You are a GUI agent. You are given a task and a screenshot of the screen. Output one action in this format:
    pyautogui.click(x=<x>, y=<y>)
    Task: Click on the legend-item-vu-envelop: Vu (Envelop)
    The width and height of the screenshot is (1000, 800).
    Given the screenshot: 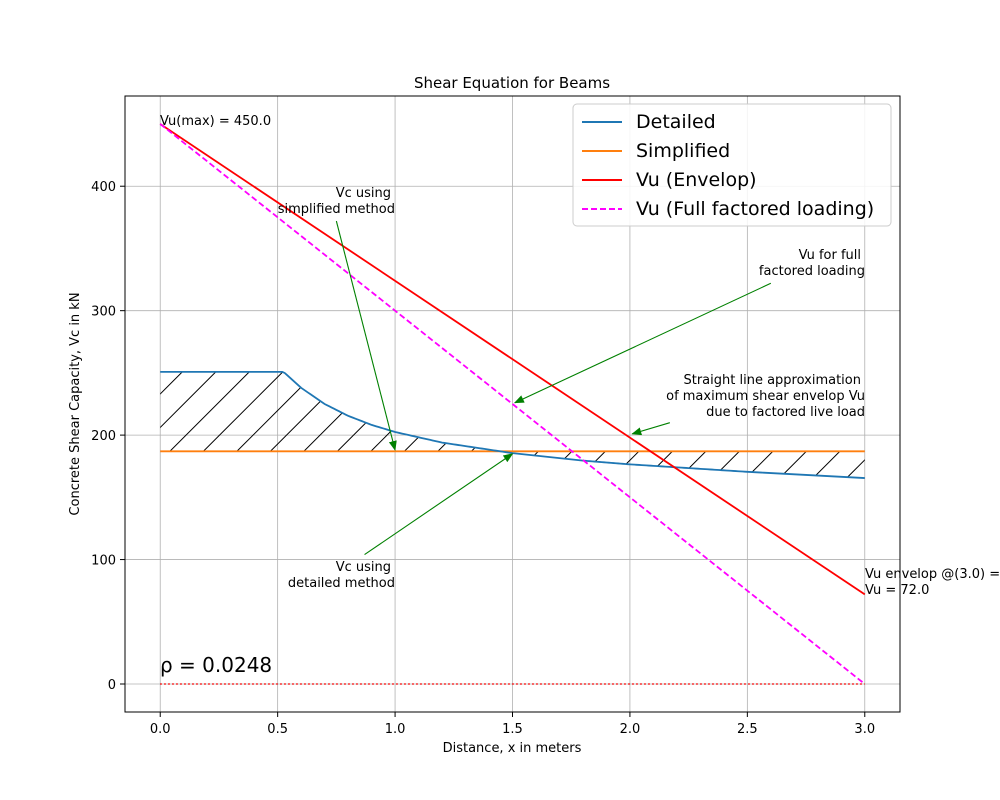 What is the action you would take?
    pyautogui.click(x=669, y=180)
    